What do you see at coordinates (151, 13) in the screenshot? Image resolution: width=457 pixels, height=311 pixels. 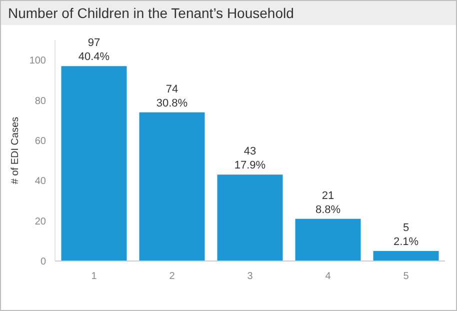 I see `chart-title: Number of Children in the Tenant’s Household` at bounding box center [151, 13].